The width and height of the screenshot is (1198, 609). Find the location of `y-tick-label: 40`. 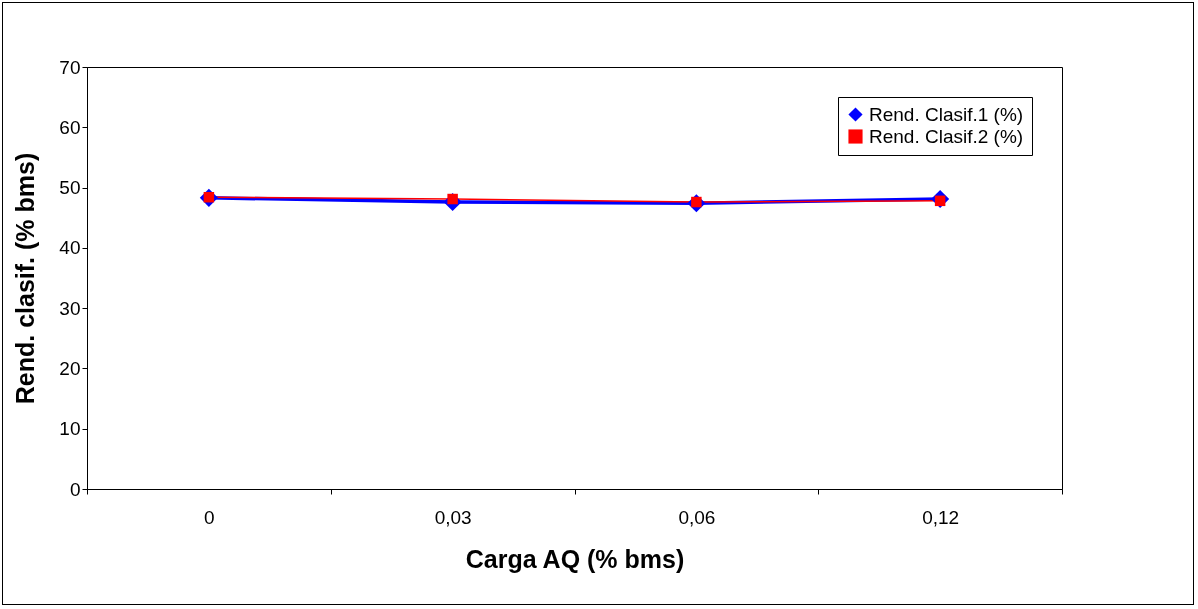

y-tick-label: 40 is located at coordinates (70, 248).